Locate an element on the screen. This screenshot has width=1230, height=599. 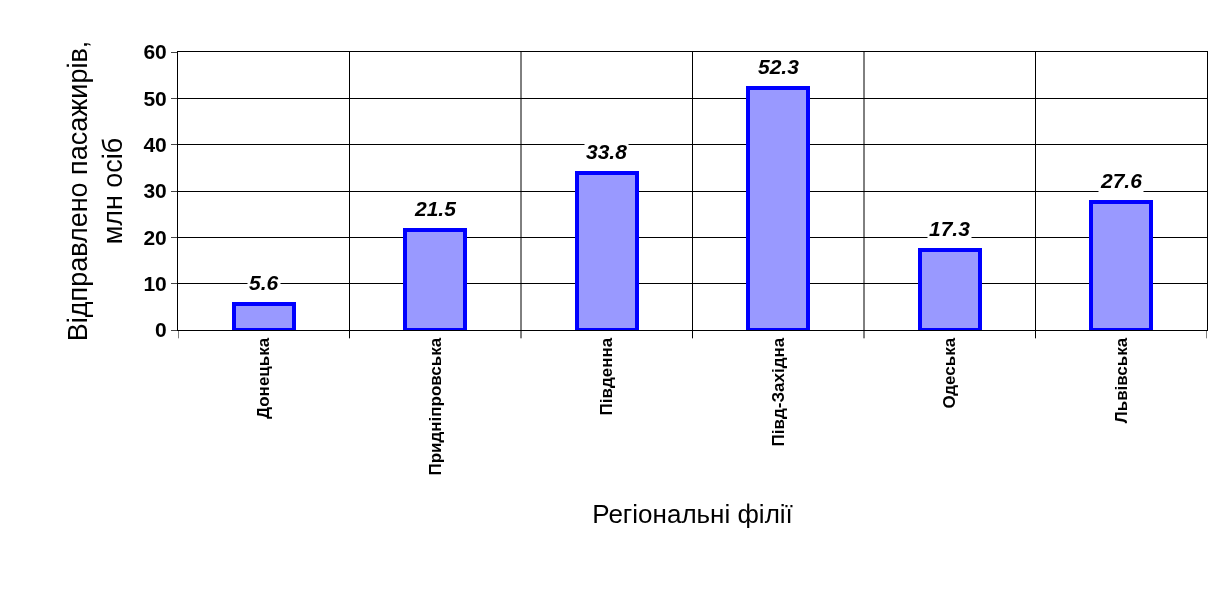
y-tick-label: 40 is located at coordinates (155, 145).